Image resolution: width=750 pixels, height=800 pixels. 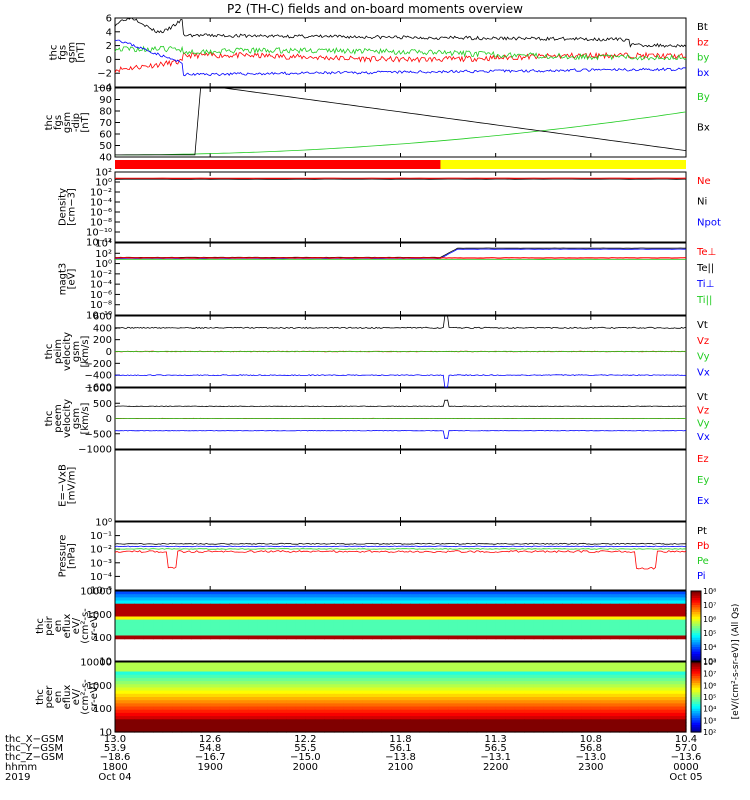 I want to click on series-Pb, so click(x=400, y=560).